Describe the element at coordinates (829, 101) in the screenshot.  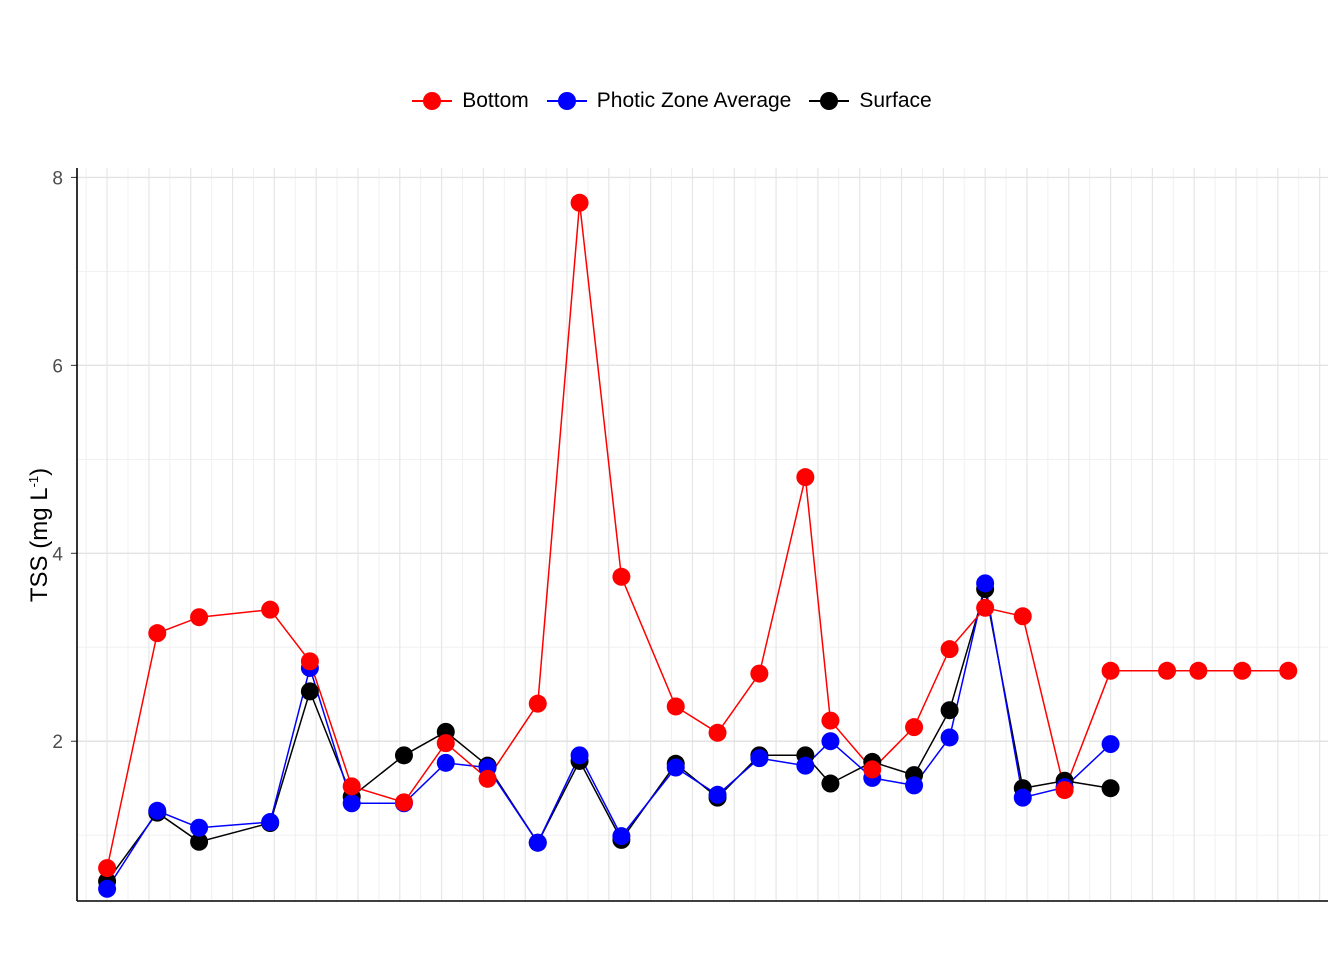
I see `legend-key-surface` at that location.